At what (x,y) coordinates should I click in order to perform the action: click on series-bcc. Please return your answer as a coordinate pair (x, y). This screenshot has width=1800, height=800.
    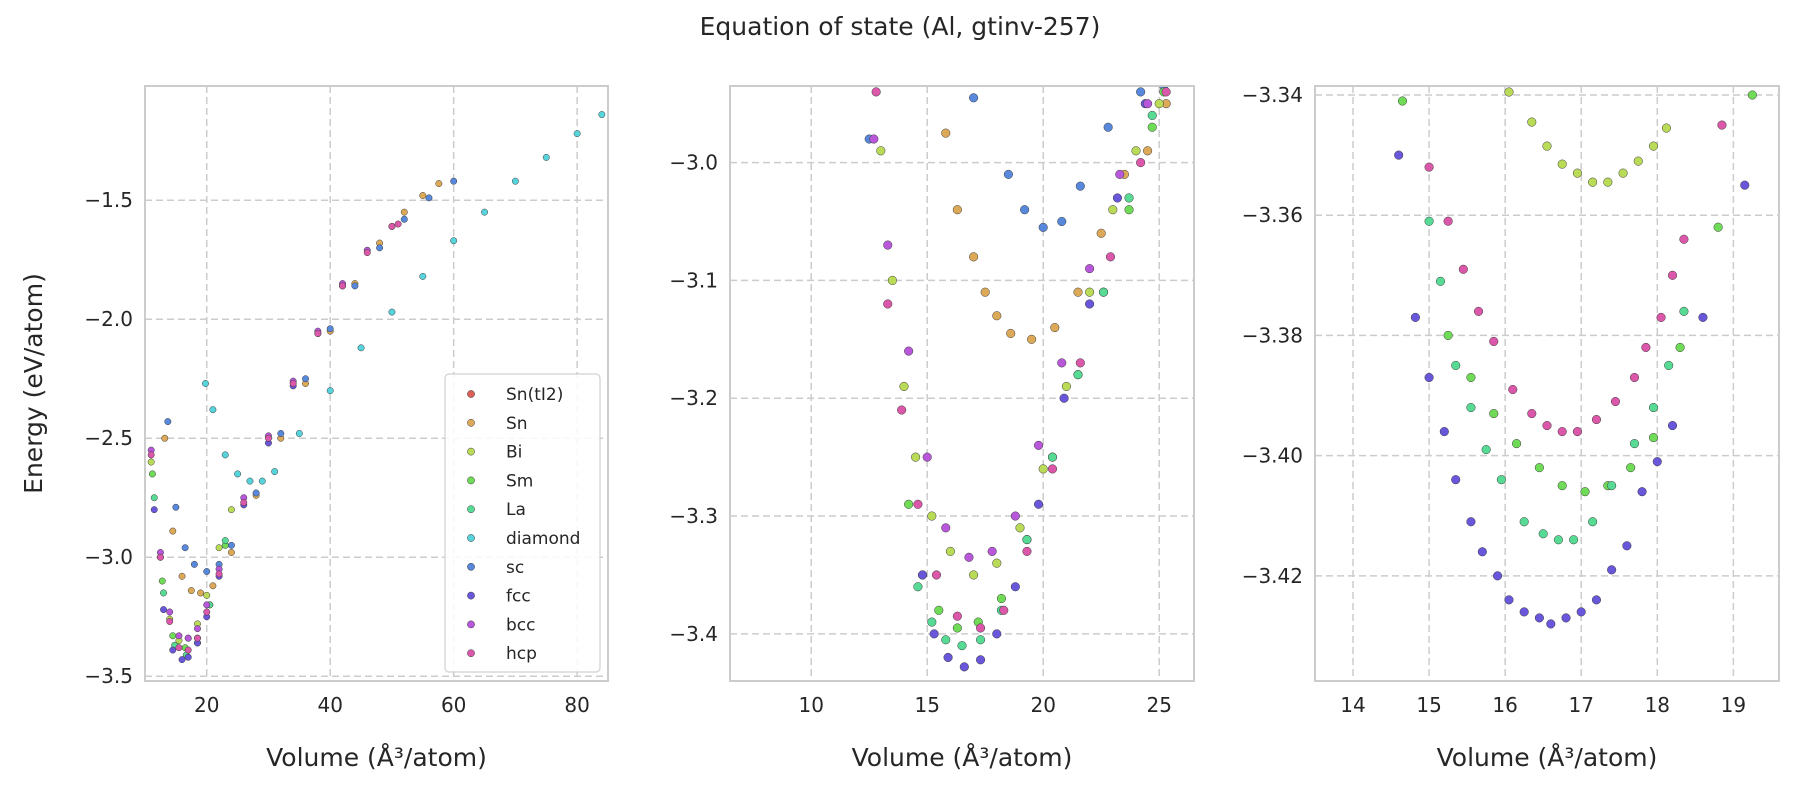
    Looking at the image, I should click on (1011, 330).